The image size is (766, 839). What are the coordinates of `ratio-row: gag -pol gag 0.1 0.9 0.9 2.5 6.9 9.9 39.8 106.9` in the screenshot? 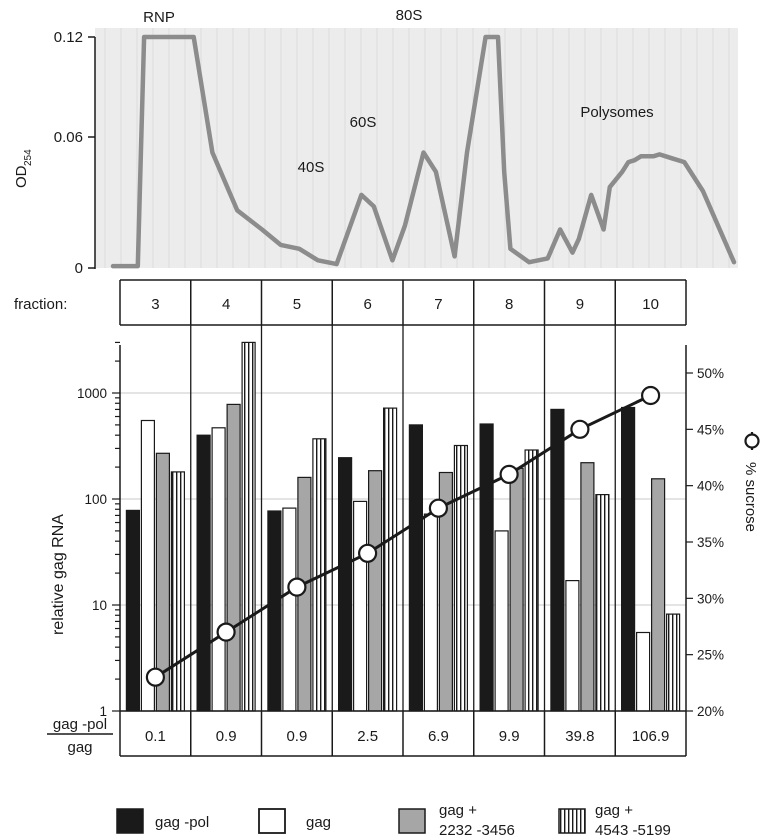 It's located at (367, 734).